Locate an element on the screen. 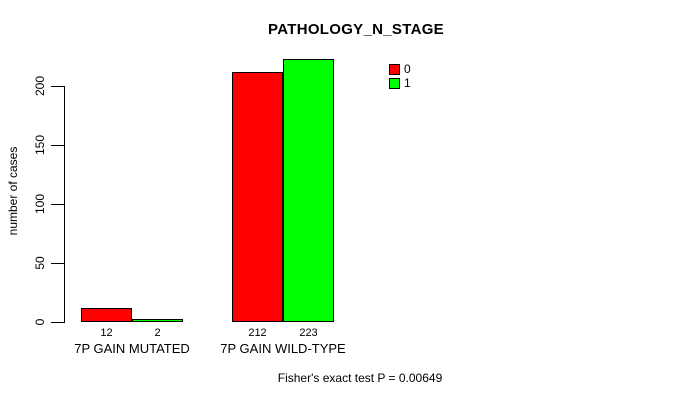 The image size is (690, 400). y-tick-label: 200 is located at coordinates (40, 86).